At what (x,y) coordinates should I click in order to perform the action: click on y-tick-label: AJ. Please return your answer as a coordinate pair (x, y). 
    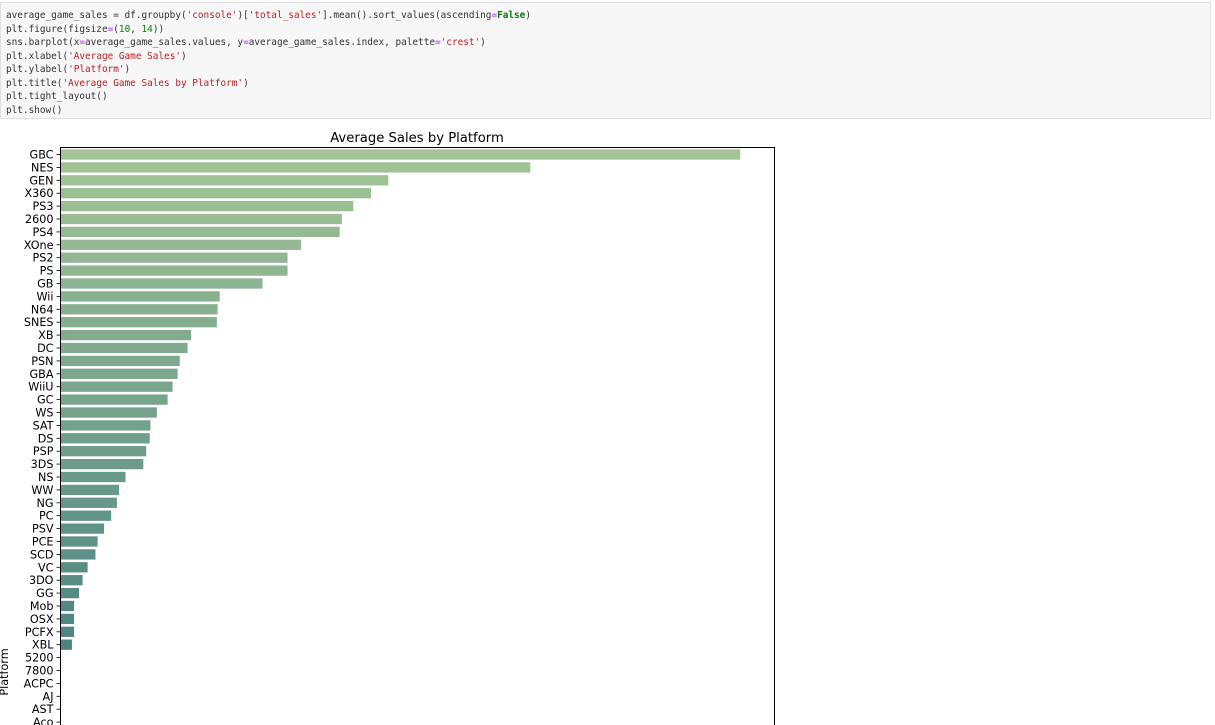
    Looking at the image, I should click on (48, 696).